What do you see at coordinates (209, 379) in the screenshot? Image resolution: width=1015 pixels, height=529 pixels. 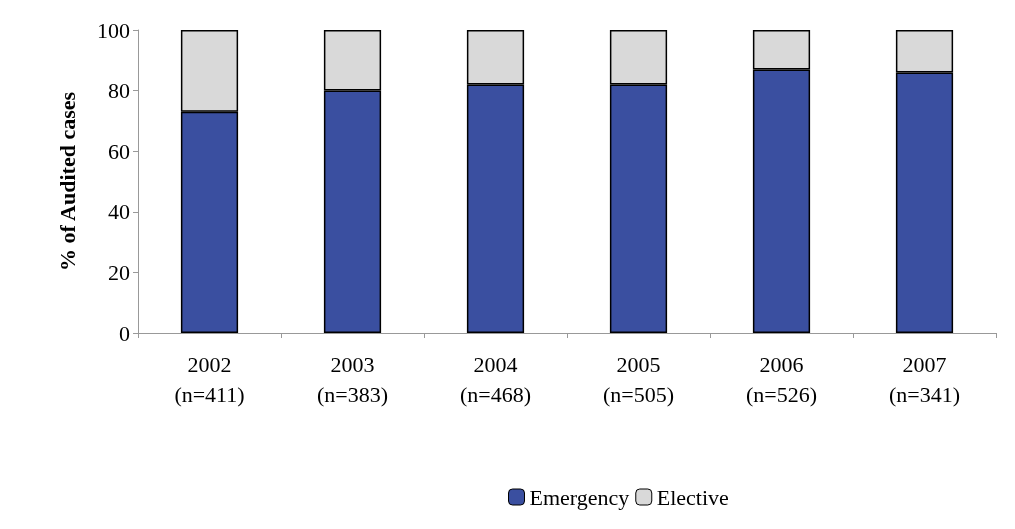 I see `x-tick-label: 2002 (n=411)` at bounding box center [209, 379].